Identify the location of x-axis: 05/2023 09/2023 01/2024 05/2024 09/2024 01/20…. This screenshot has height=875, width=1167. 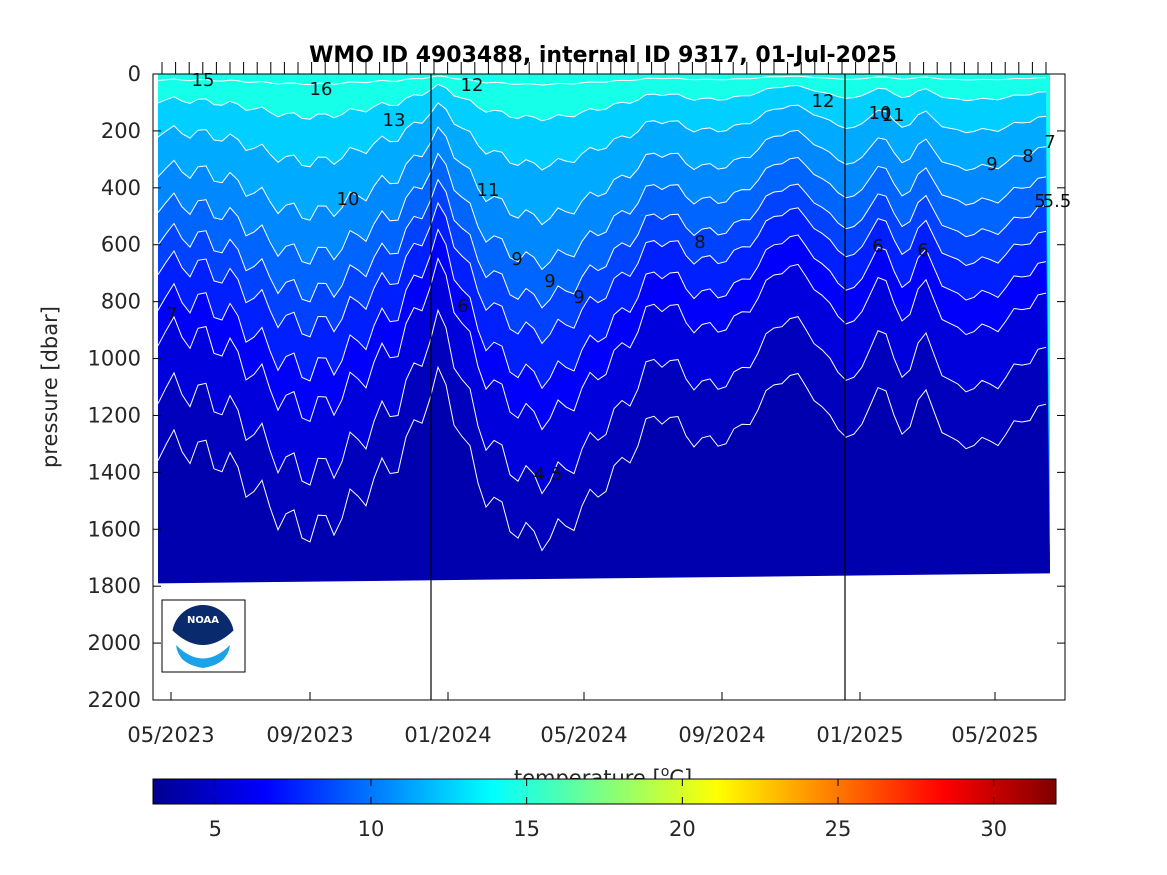
(583, 719).